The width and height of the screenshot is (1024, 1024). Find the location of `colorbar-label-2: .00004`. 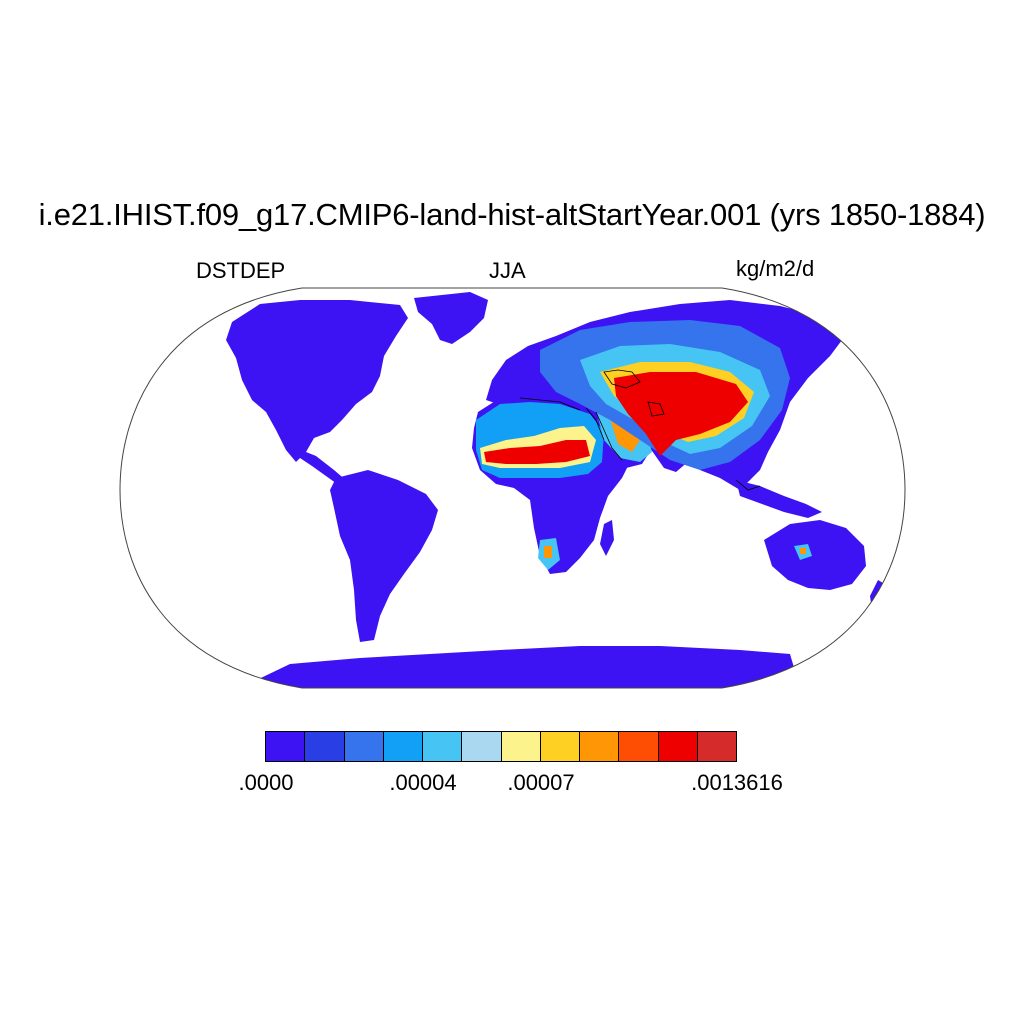

colorbar-label-2: .00004 is located at coordinates (423, 782).